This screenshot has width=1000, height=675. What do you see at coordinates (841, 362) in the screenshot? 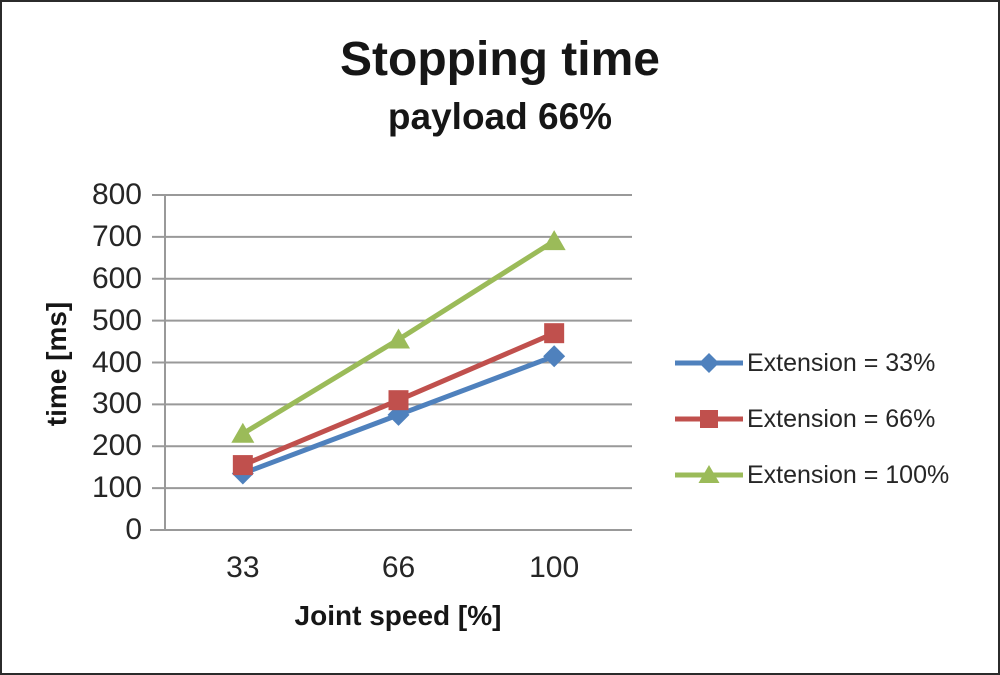
I see `legend-label: Extension = 33%` at bounding box center [841, 362].